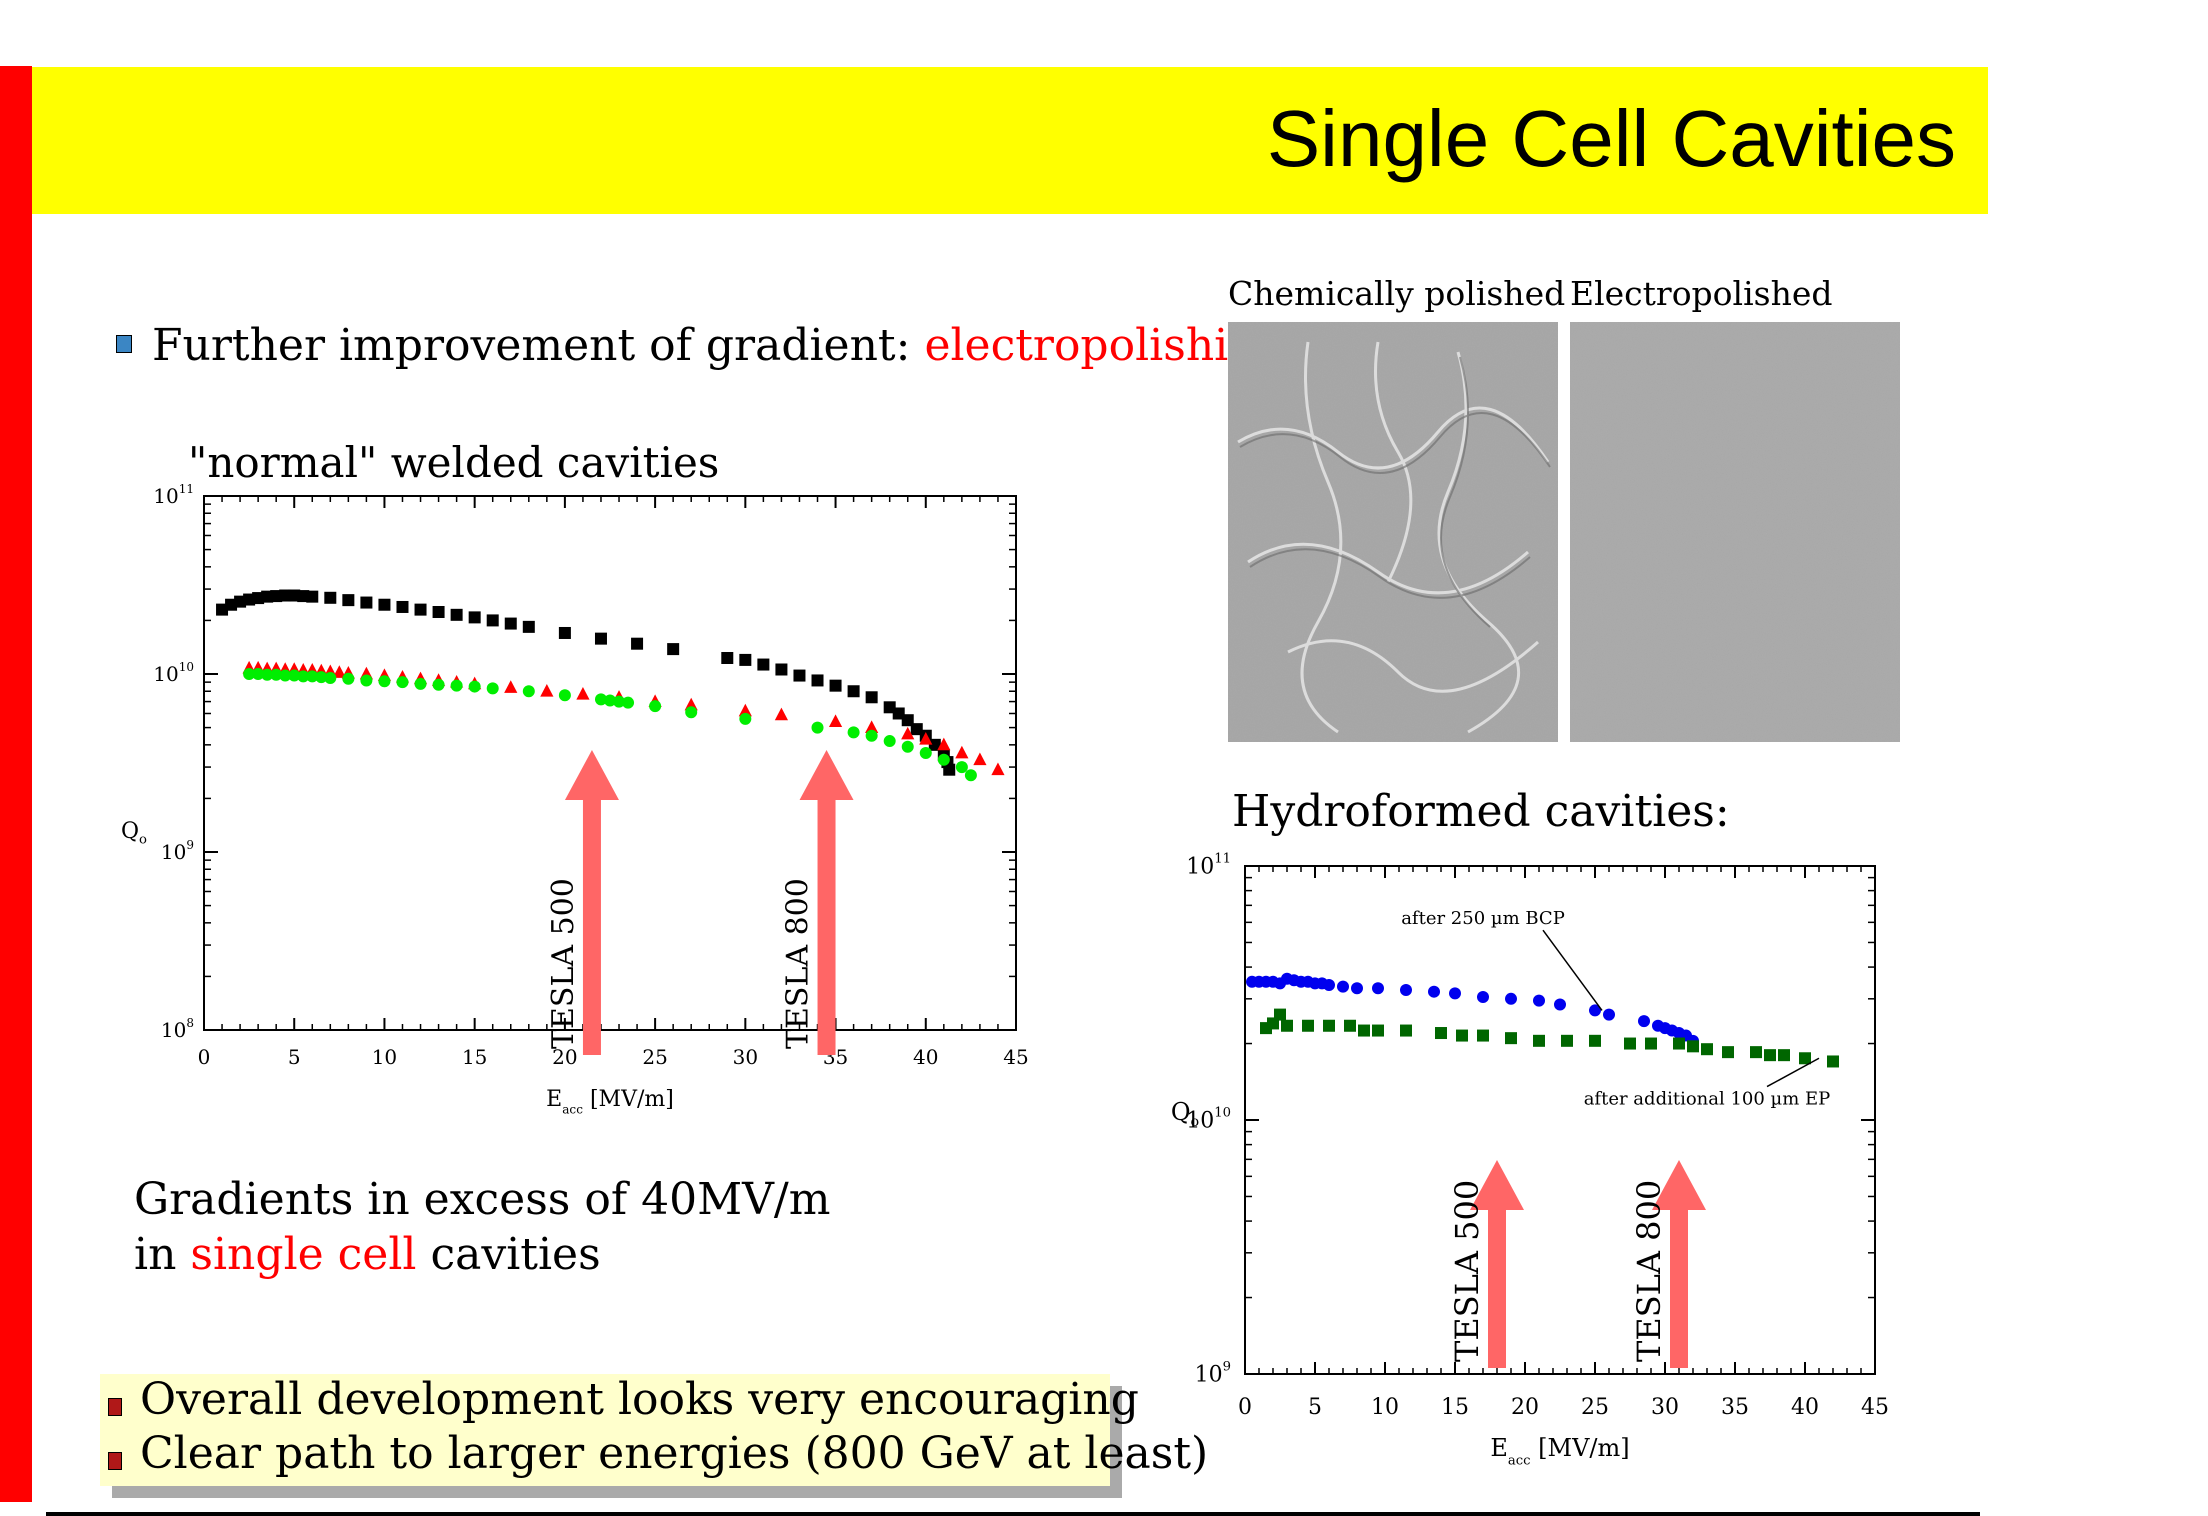 Image resolution: width=2208 pixels, height=1516 pixels. Describe the element at coordinates (1481, 811) in the screenshot. I see `chart2-title: Hydroformed cavities:` at that location.